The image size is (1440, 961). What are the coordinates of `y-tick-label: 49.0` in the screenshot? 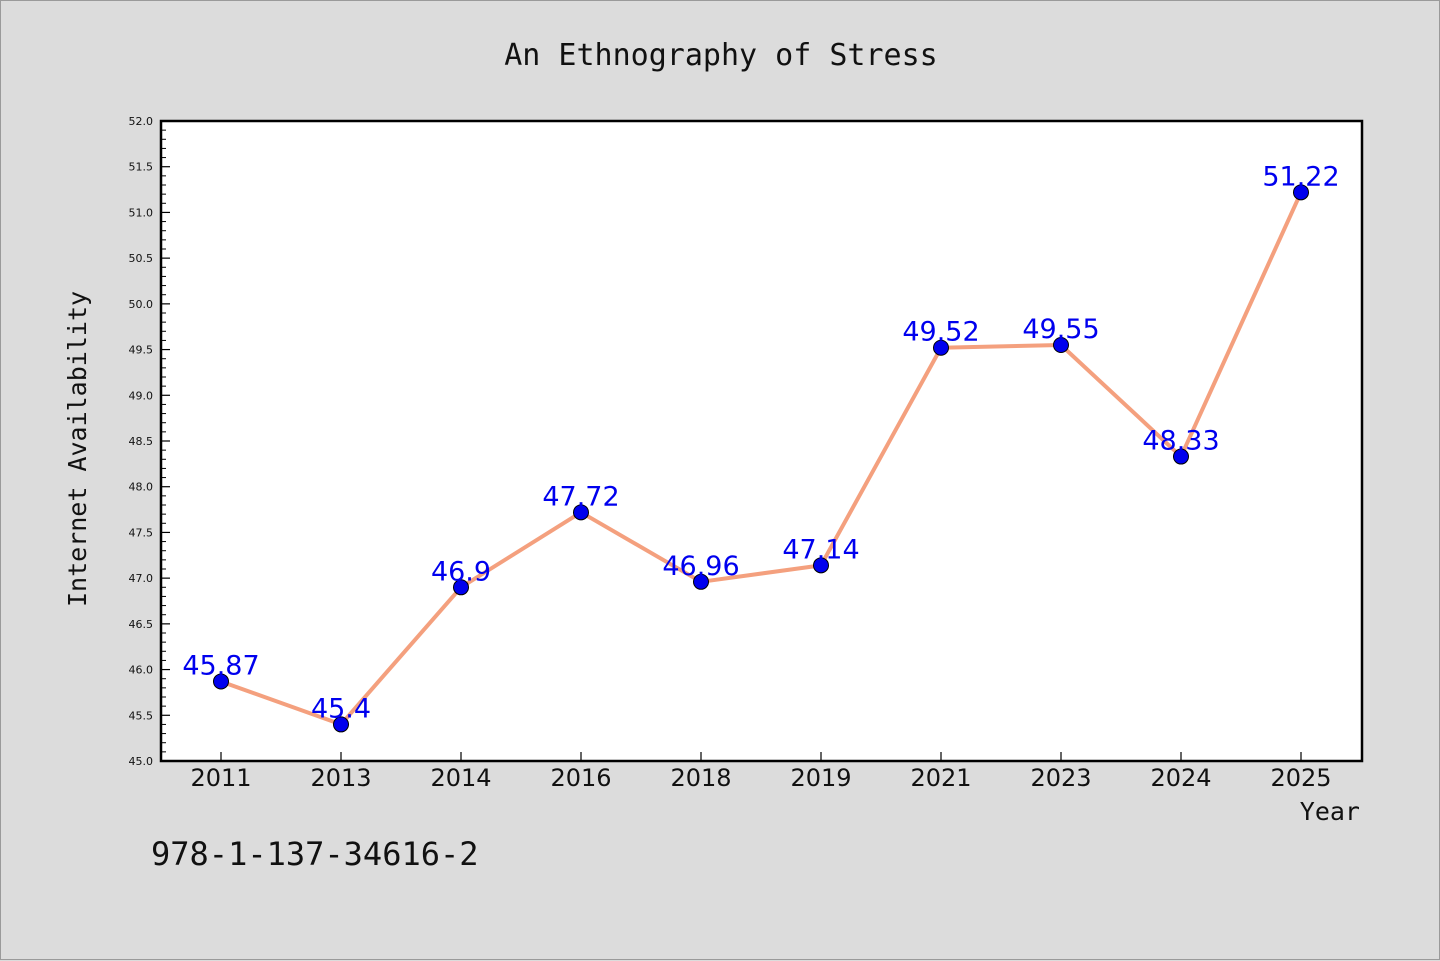 It's located at (141, 395).